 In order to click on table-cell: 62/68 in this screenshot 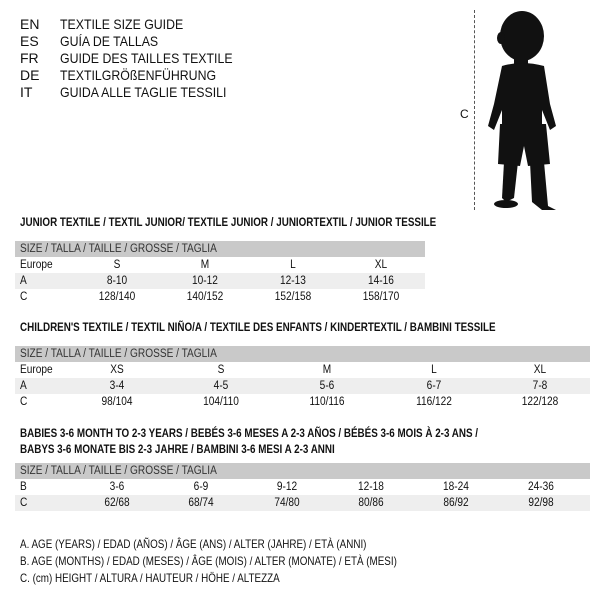, I will do `click(117, 503)`.